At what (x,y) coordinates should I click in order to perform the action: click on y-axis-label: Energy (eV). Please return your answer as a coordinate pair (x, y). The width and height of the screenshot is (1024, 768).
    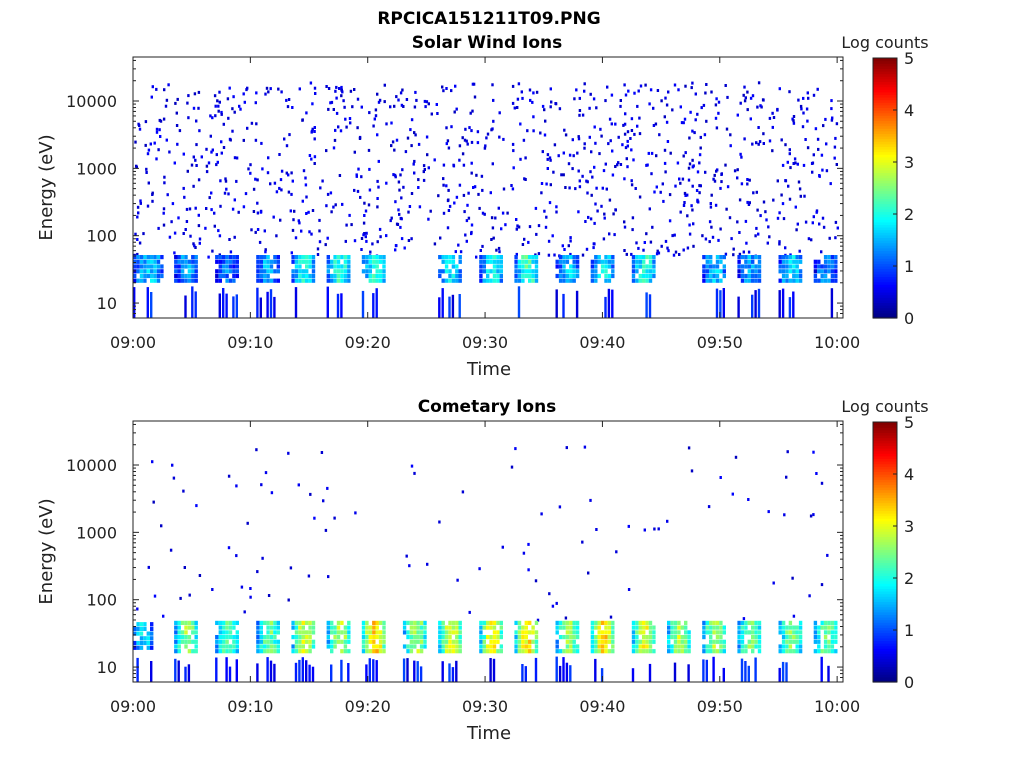
    Looking at the image, I should click on (46, 551).